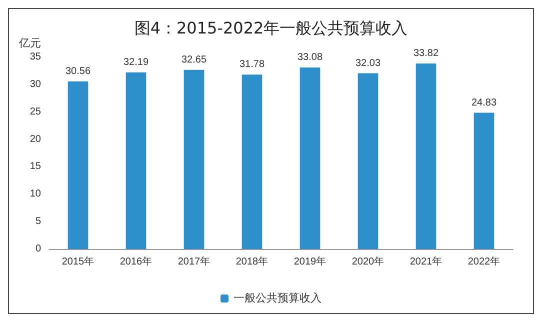 The image size is (542, 322). What do you see at coordinates (484, 102) in the screenshot?
I see `data-label: 24.83` at bounding box center [484, 102].